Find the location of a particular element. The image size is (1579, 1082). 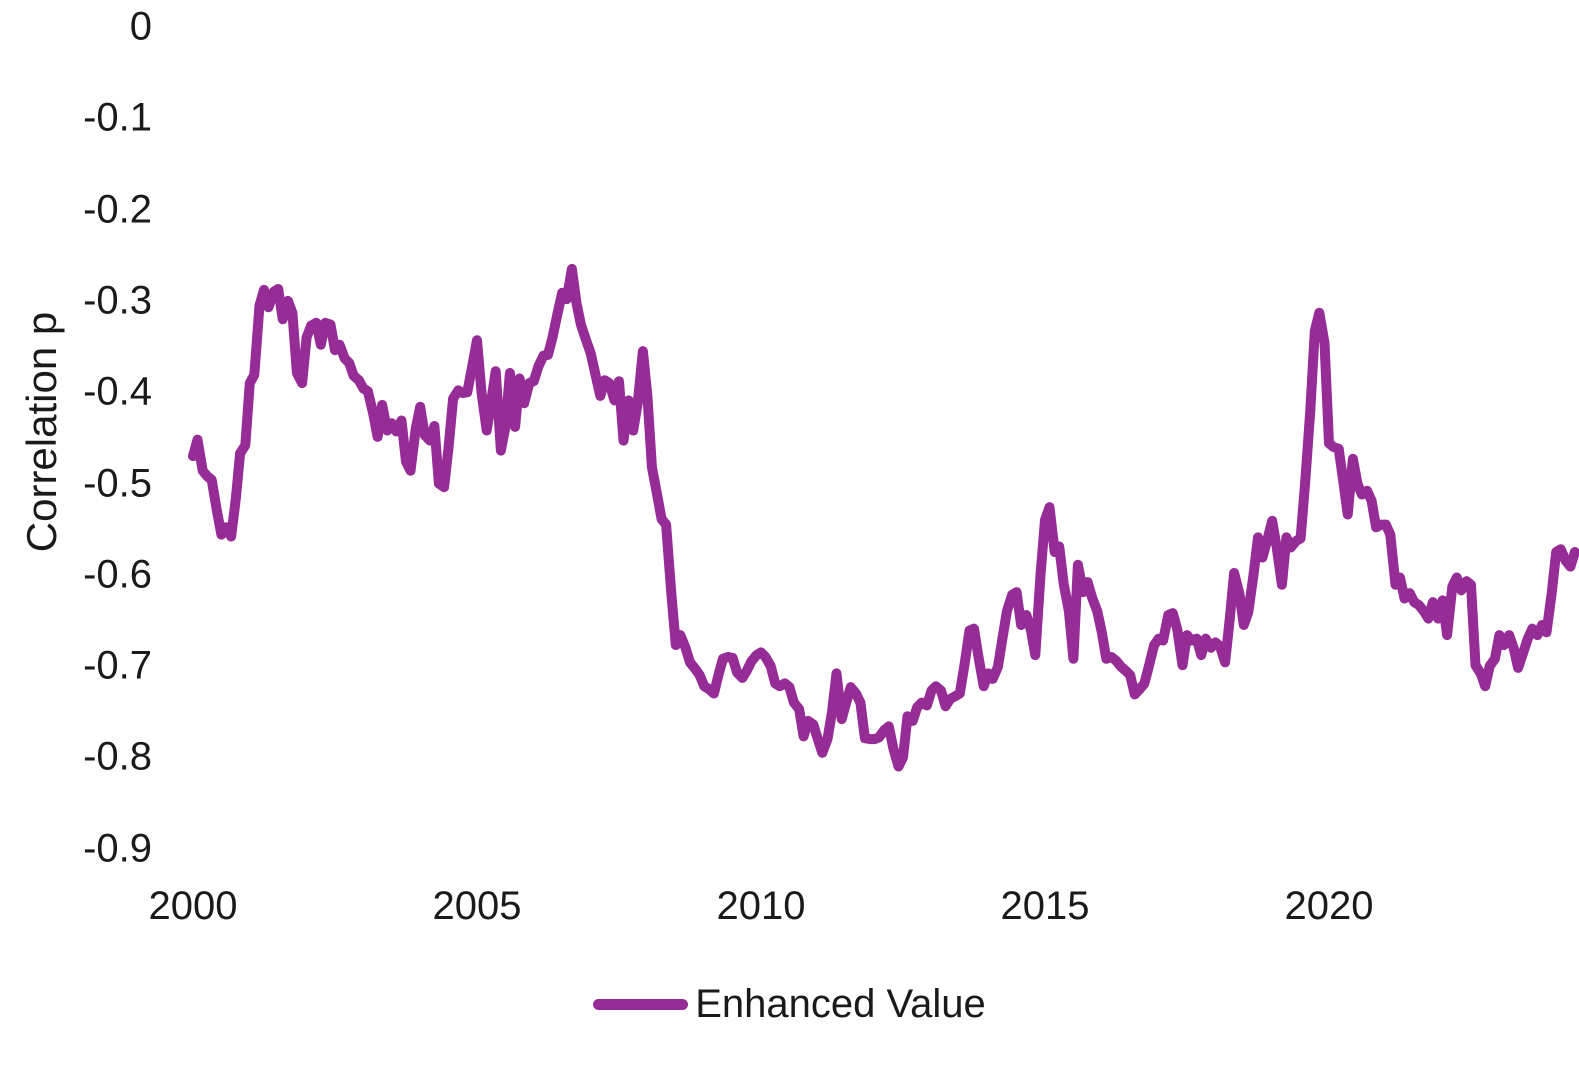

y-tick-label: -0.3 is located at coordinates (117, 300).